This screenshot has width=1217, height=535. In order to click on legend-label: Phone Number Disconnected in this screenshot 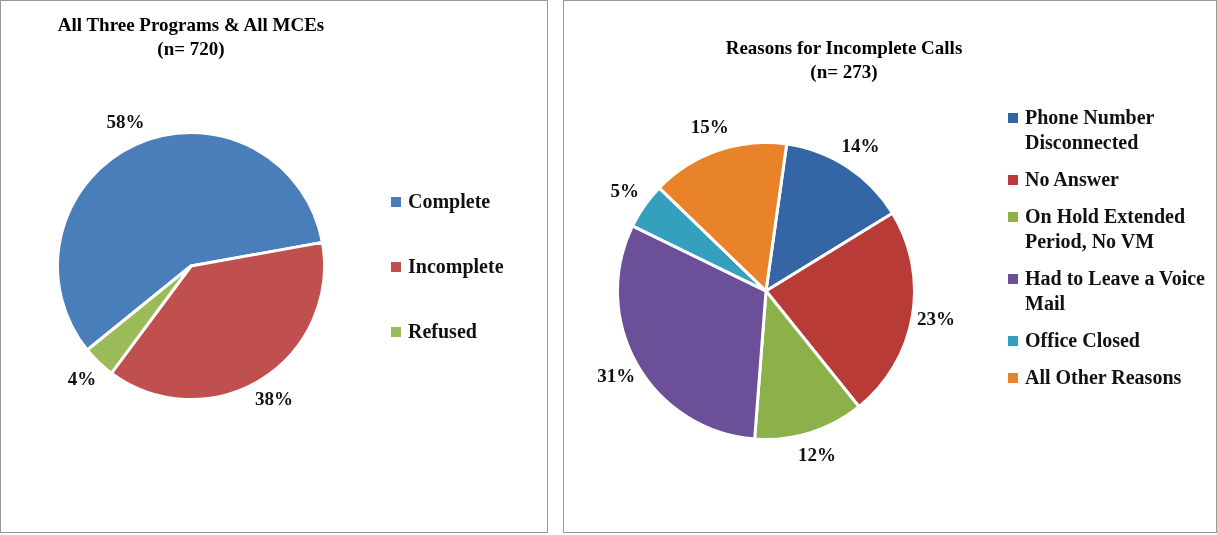, I will do `click(1090, 130)`.